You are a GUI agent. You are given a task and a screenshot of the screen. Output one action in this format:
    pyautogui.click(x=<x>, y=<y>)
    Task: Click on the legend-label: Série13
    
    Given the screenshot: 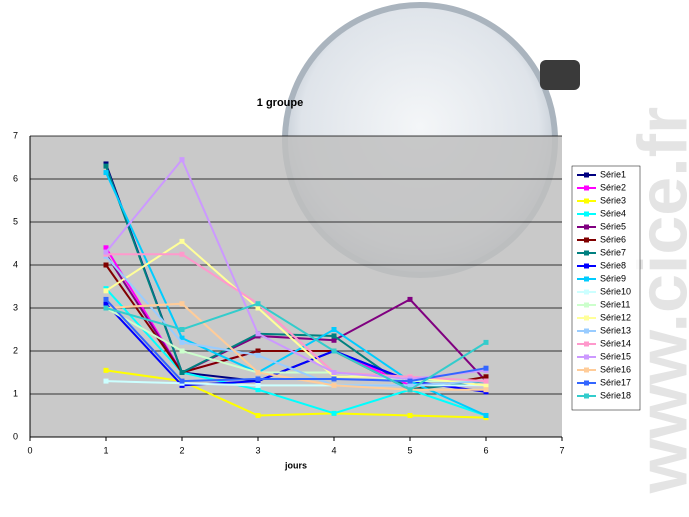 What is the action you would take?
    pyautogui.click(x=615, y=330)
    